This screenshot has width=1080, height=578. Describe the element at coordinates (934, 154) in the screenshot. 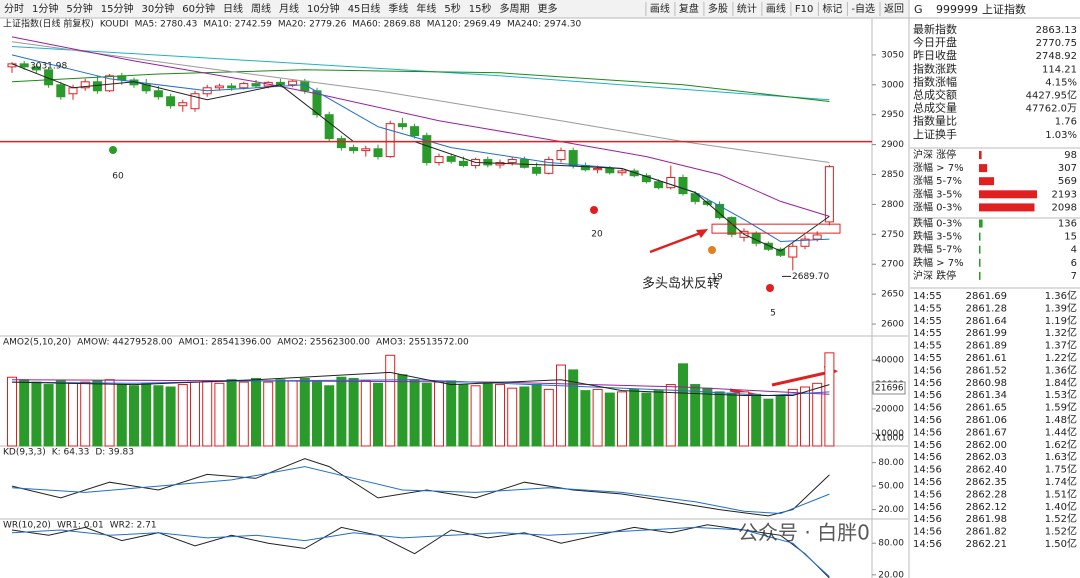

I see `breadth-label: 沪深 涨停` at that location.